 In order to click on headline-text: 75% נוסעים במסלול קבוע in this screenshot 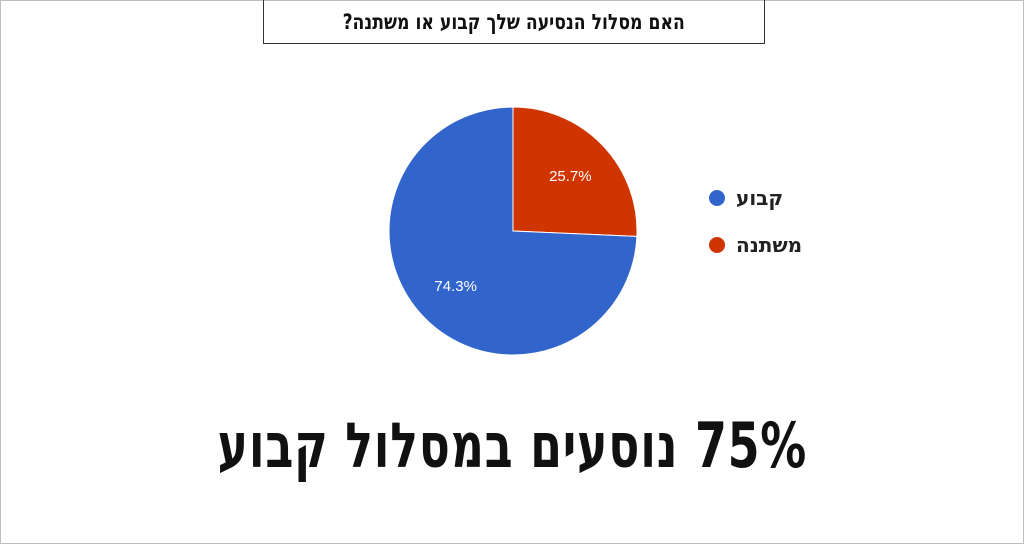, I will do `click(512, 445)`.